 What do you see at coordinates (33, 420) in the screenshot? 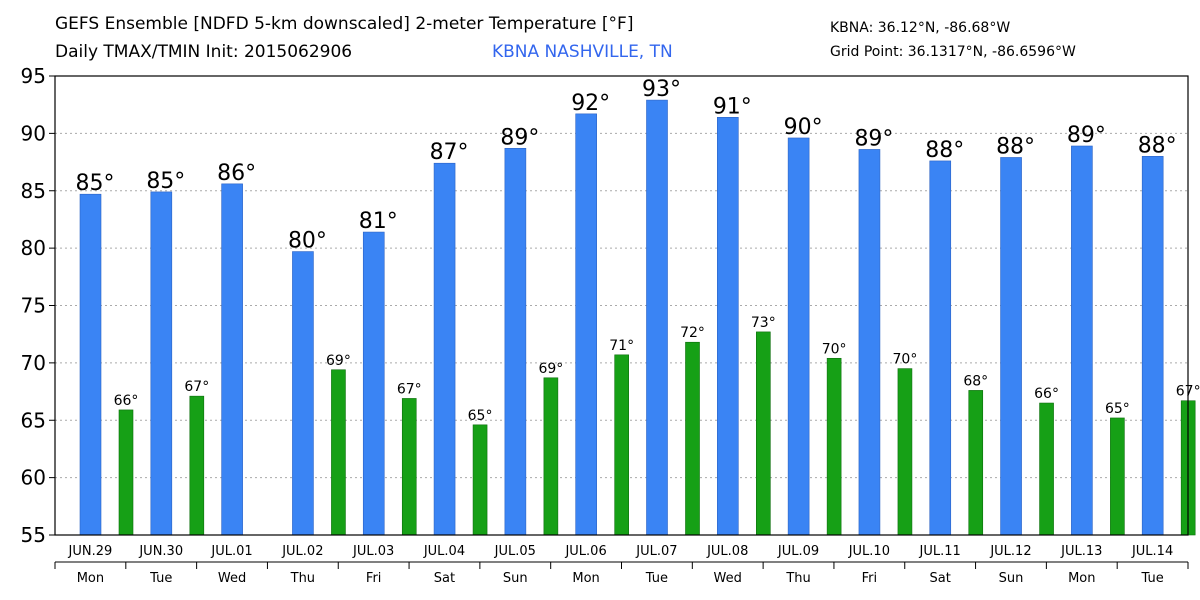
I see `y-tick-label: 65` at bounding box center [33, 420].